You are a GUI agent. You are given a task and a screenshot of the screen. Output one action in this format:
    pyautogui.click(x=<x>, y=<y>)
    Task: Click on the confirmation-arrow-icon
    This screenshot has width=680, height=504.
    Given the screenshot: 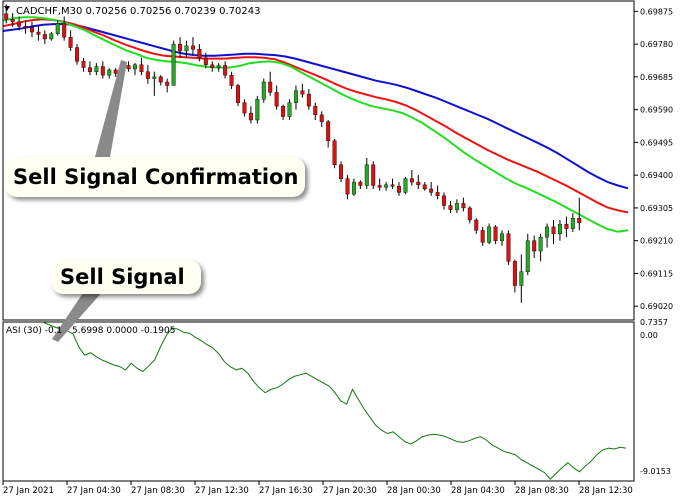 What is the action you would take?
    pyautogui.click(x=111, y=108)
    